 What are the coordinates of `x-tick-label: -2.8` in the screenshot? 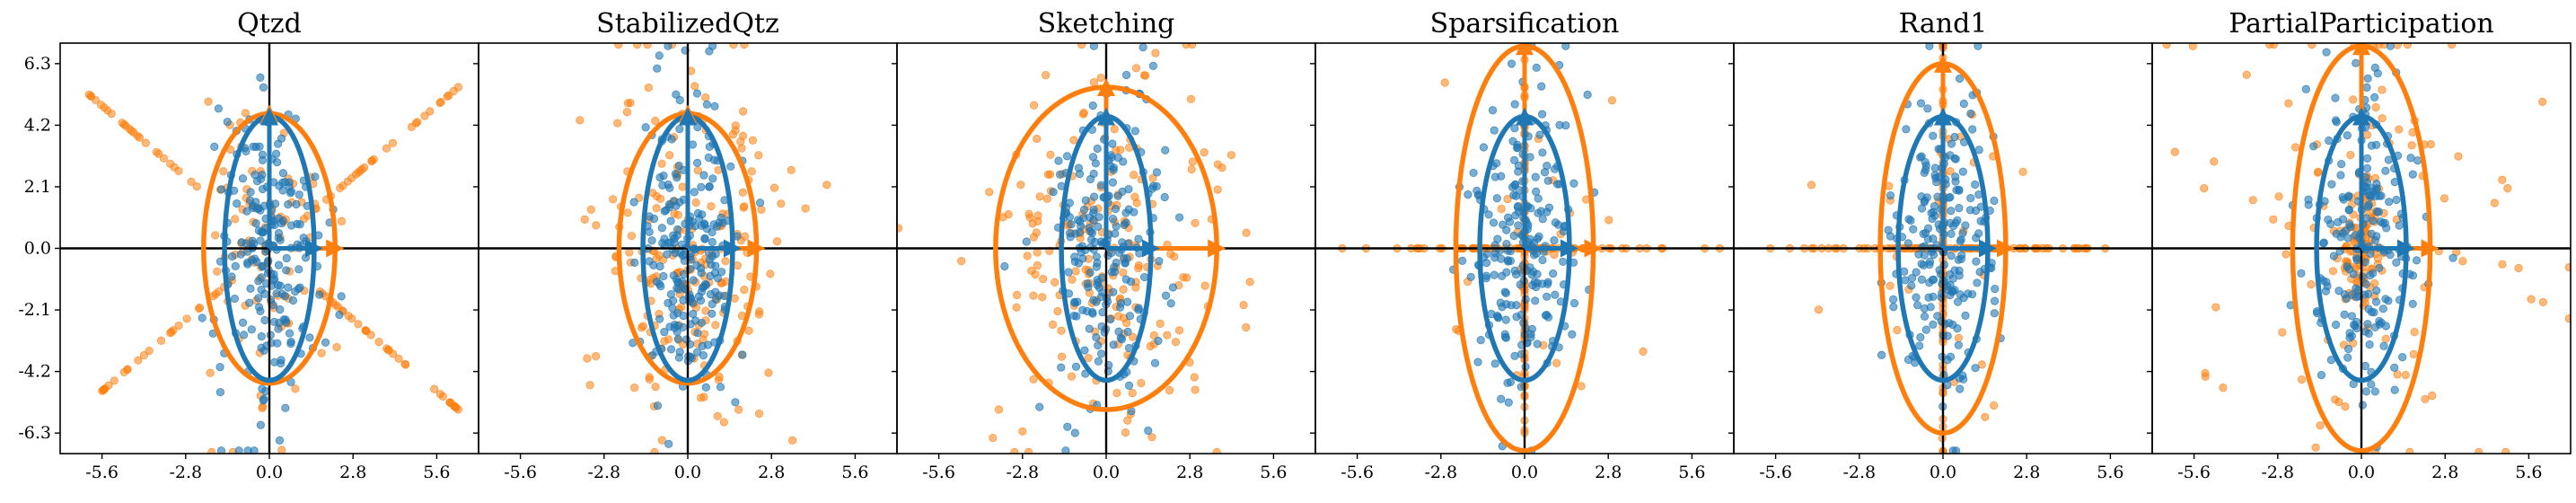 It's located at (1023, 472).